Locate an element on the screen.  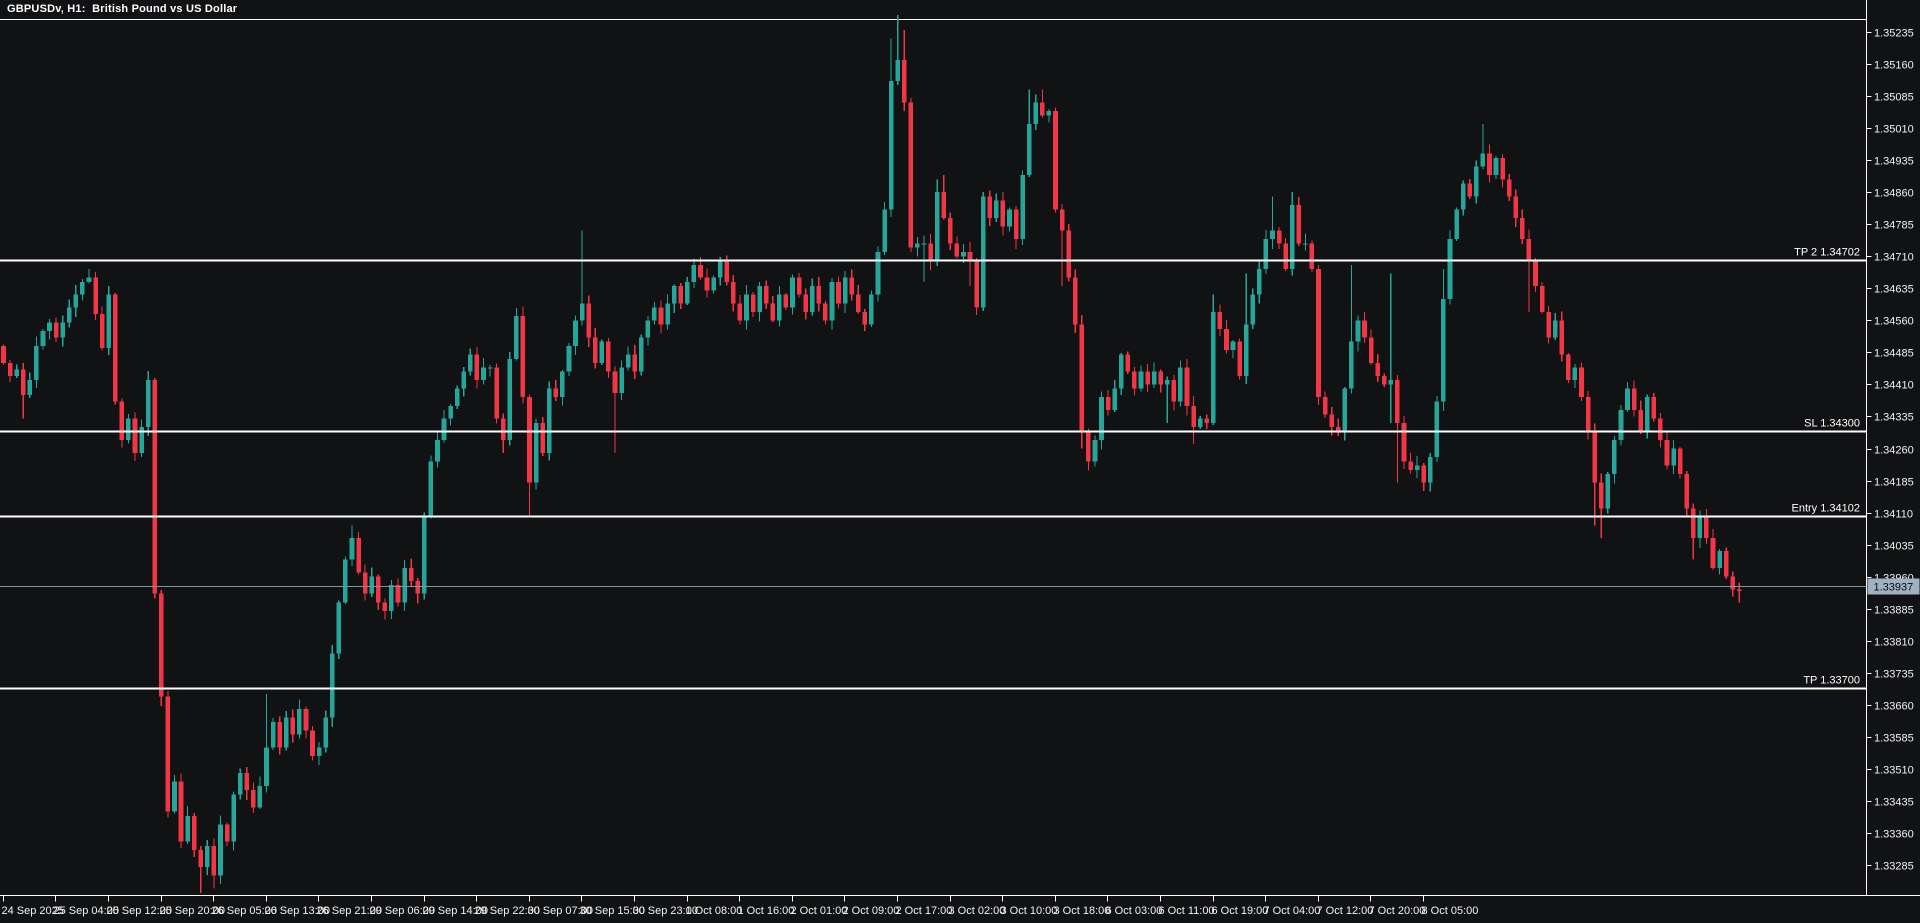
price-tick-label: 1.33735 is located at coordinates (1894, 675).